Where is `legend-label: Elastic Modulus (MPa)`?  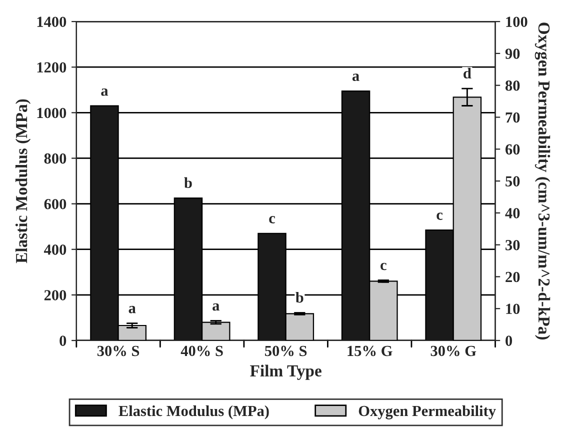 legend-label: Elastic Modulus (MPa) is located at coordinates (193, 412).